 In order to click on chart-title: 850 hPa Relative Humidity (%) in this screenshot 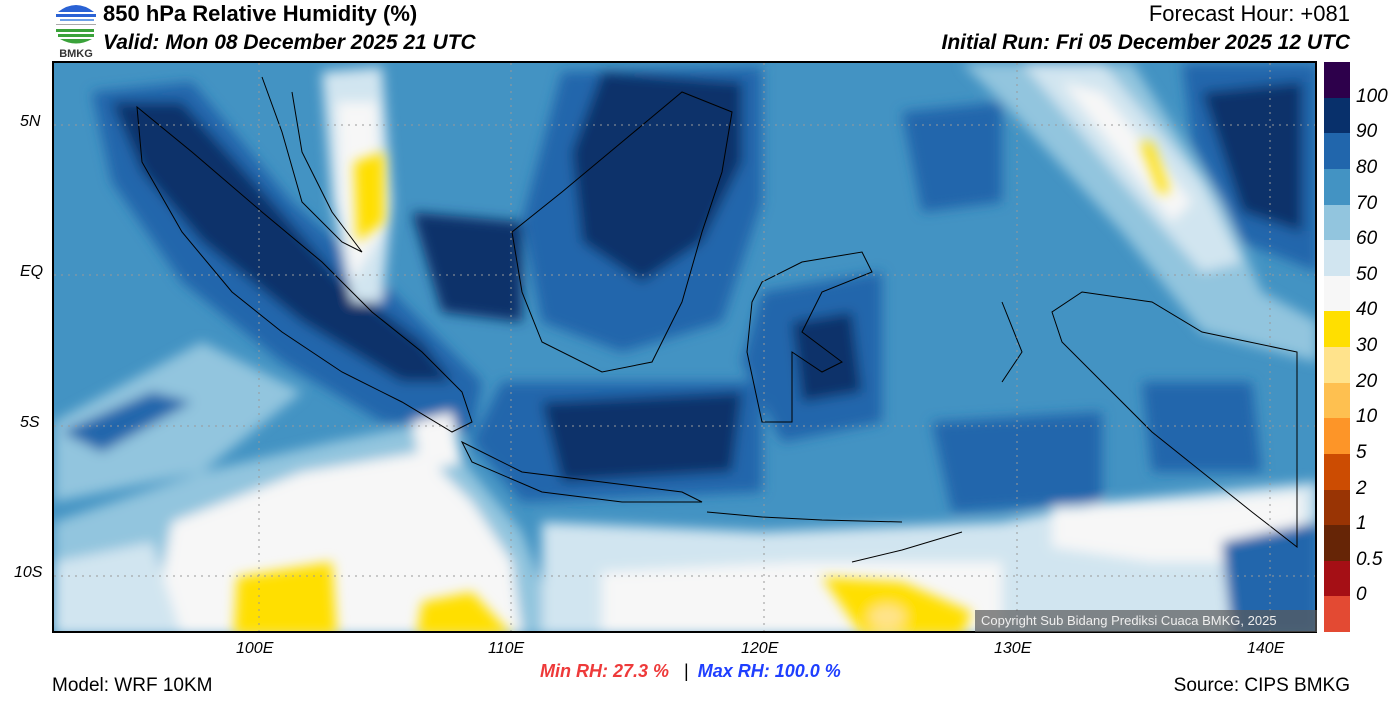, I will do `click(260, 13)`.